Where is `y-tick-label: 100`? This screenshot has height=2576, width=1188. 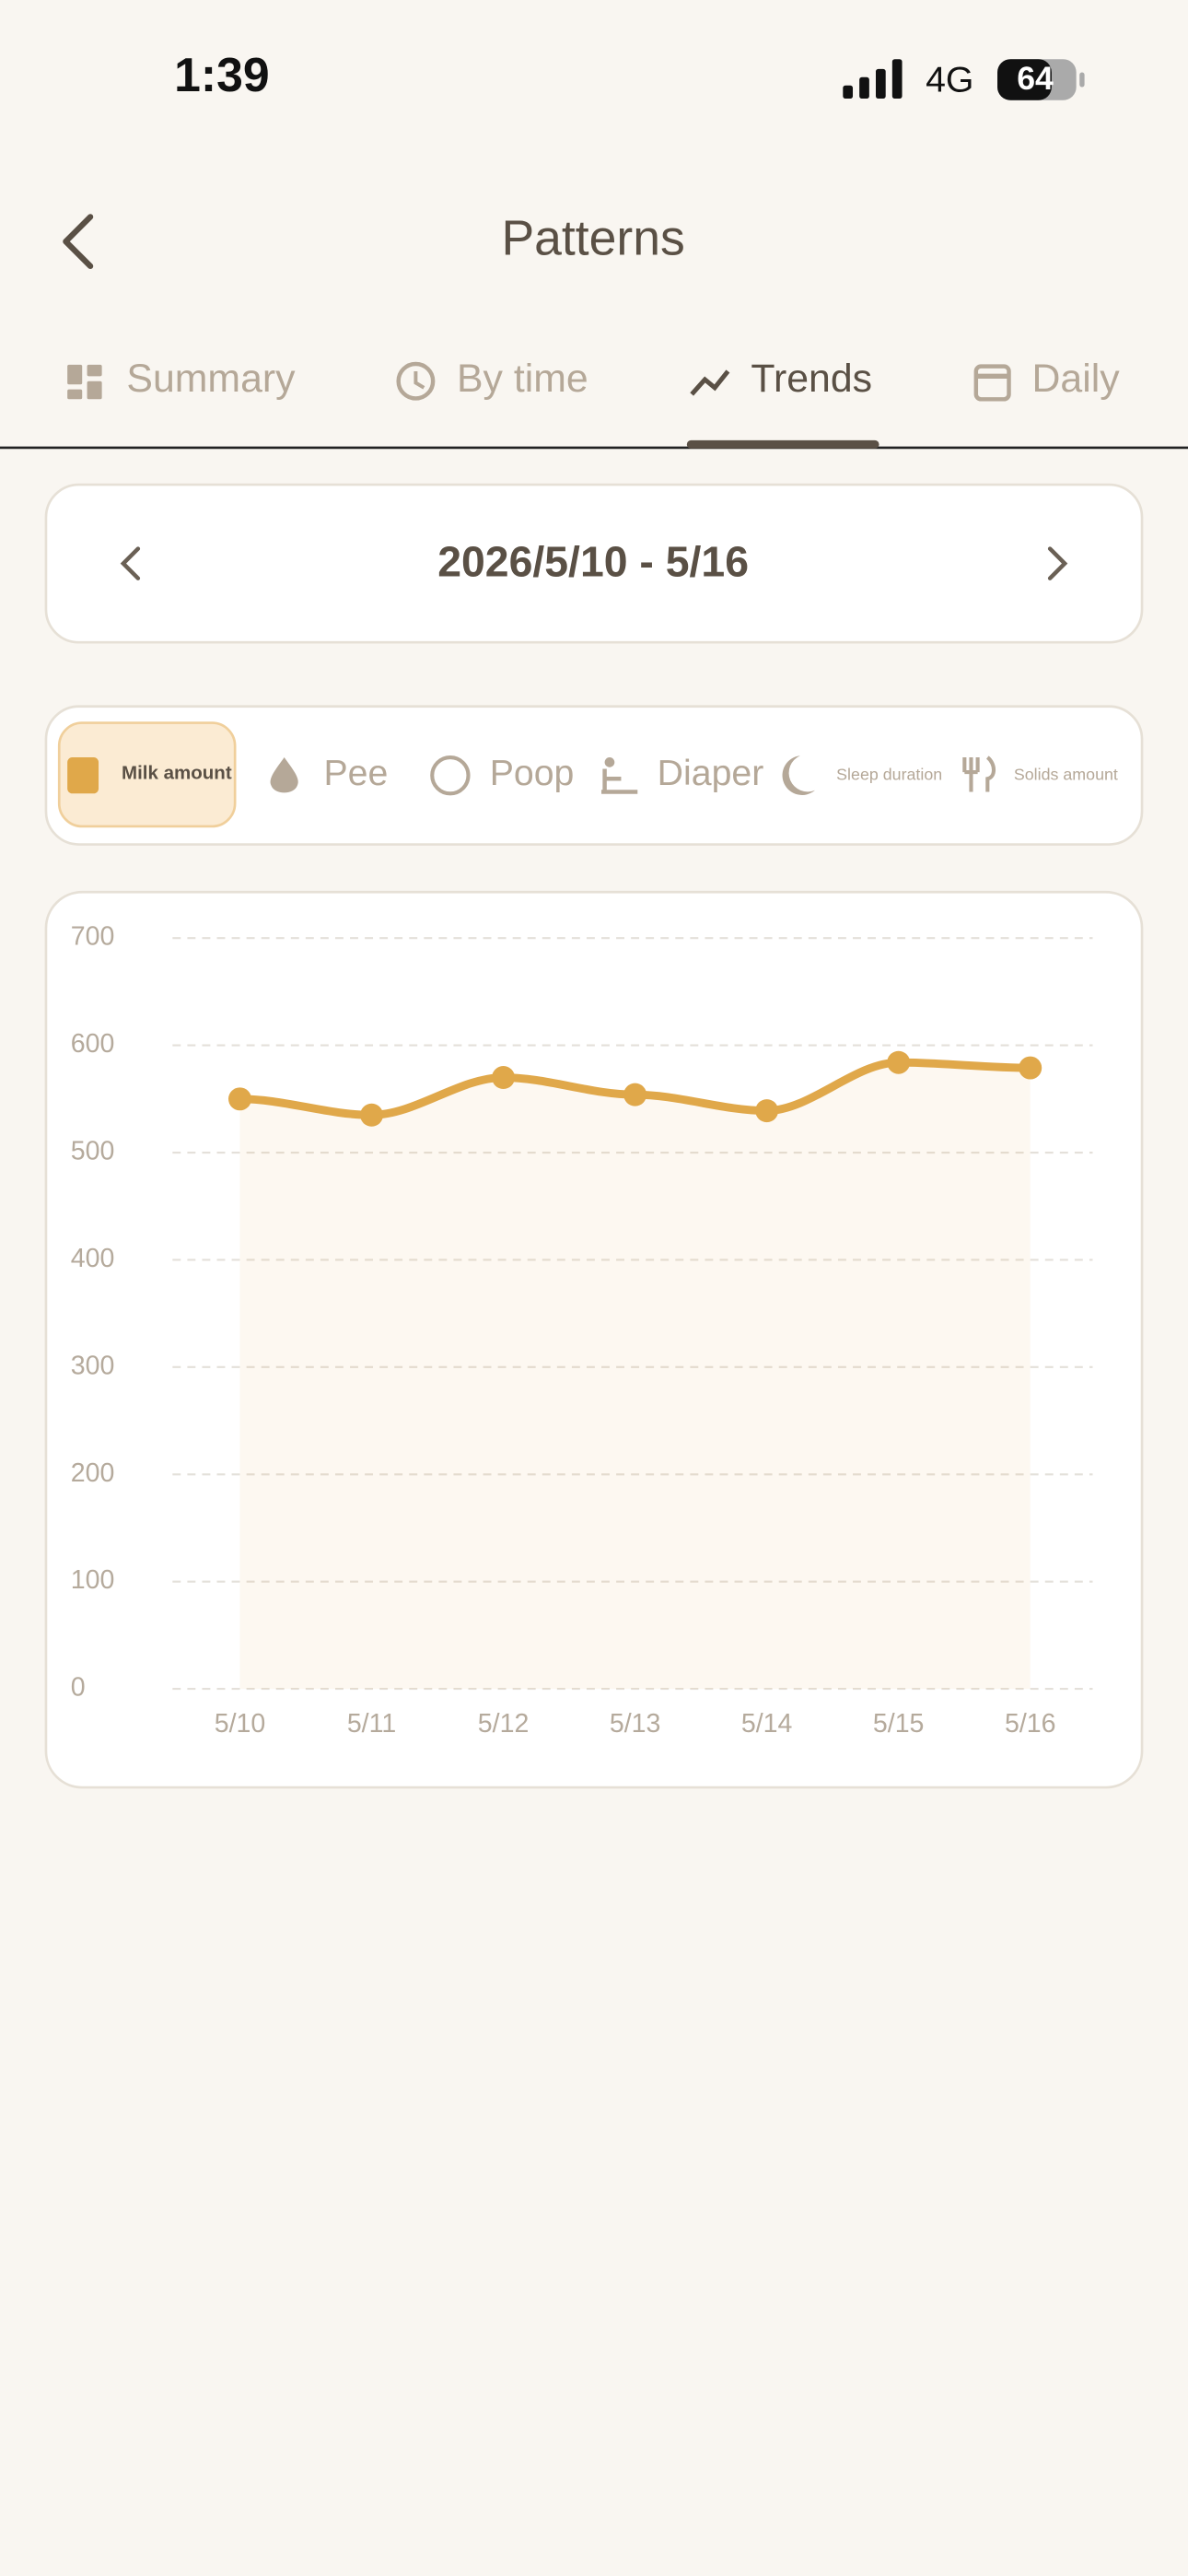
y-tick-label: 100 is located at coordinates (93, 1580).